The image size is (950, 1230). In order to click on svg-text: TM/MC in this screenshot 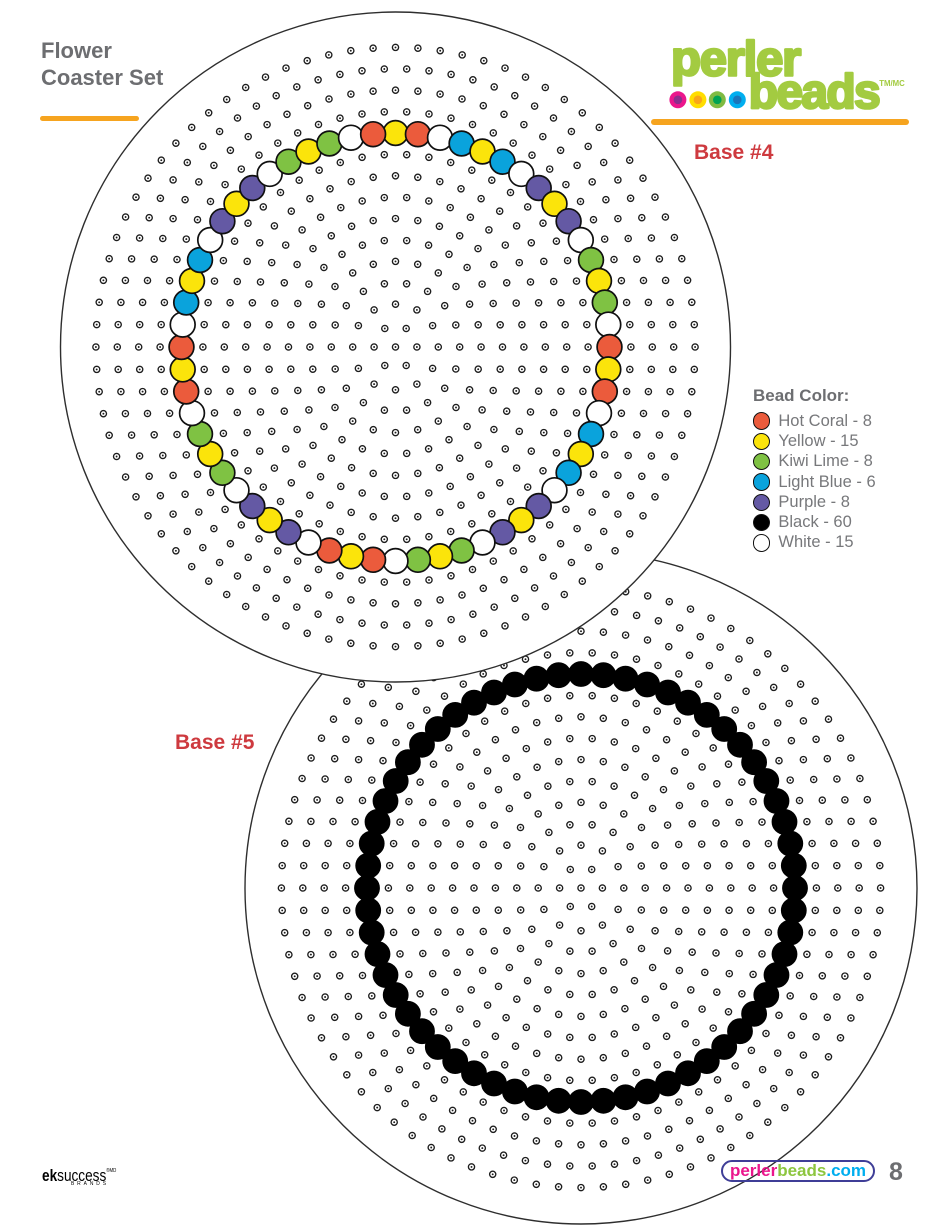, I will do `click(892, 83)`.